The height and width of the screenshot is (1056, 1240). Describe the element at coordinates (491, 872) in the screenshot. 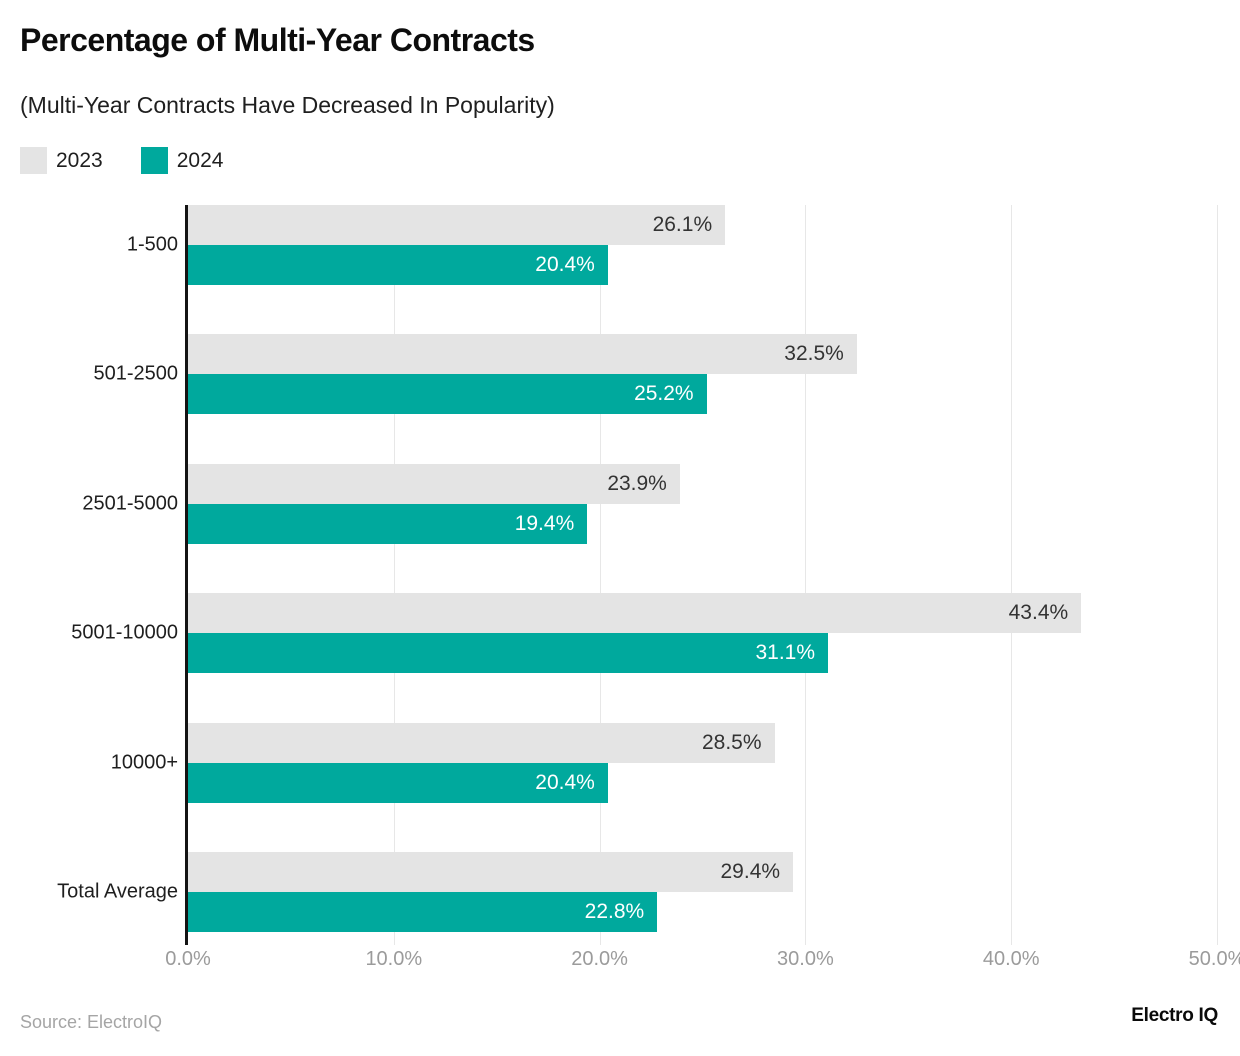

I see `bar-2023-Total Average: 29.4%` at that location.